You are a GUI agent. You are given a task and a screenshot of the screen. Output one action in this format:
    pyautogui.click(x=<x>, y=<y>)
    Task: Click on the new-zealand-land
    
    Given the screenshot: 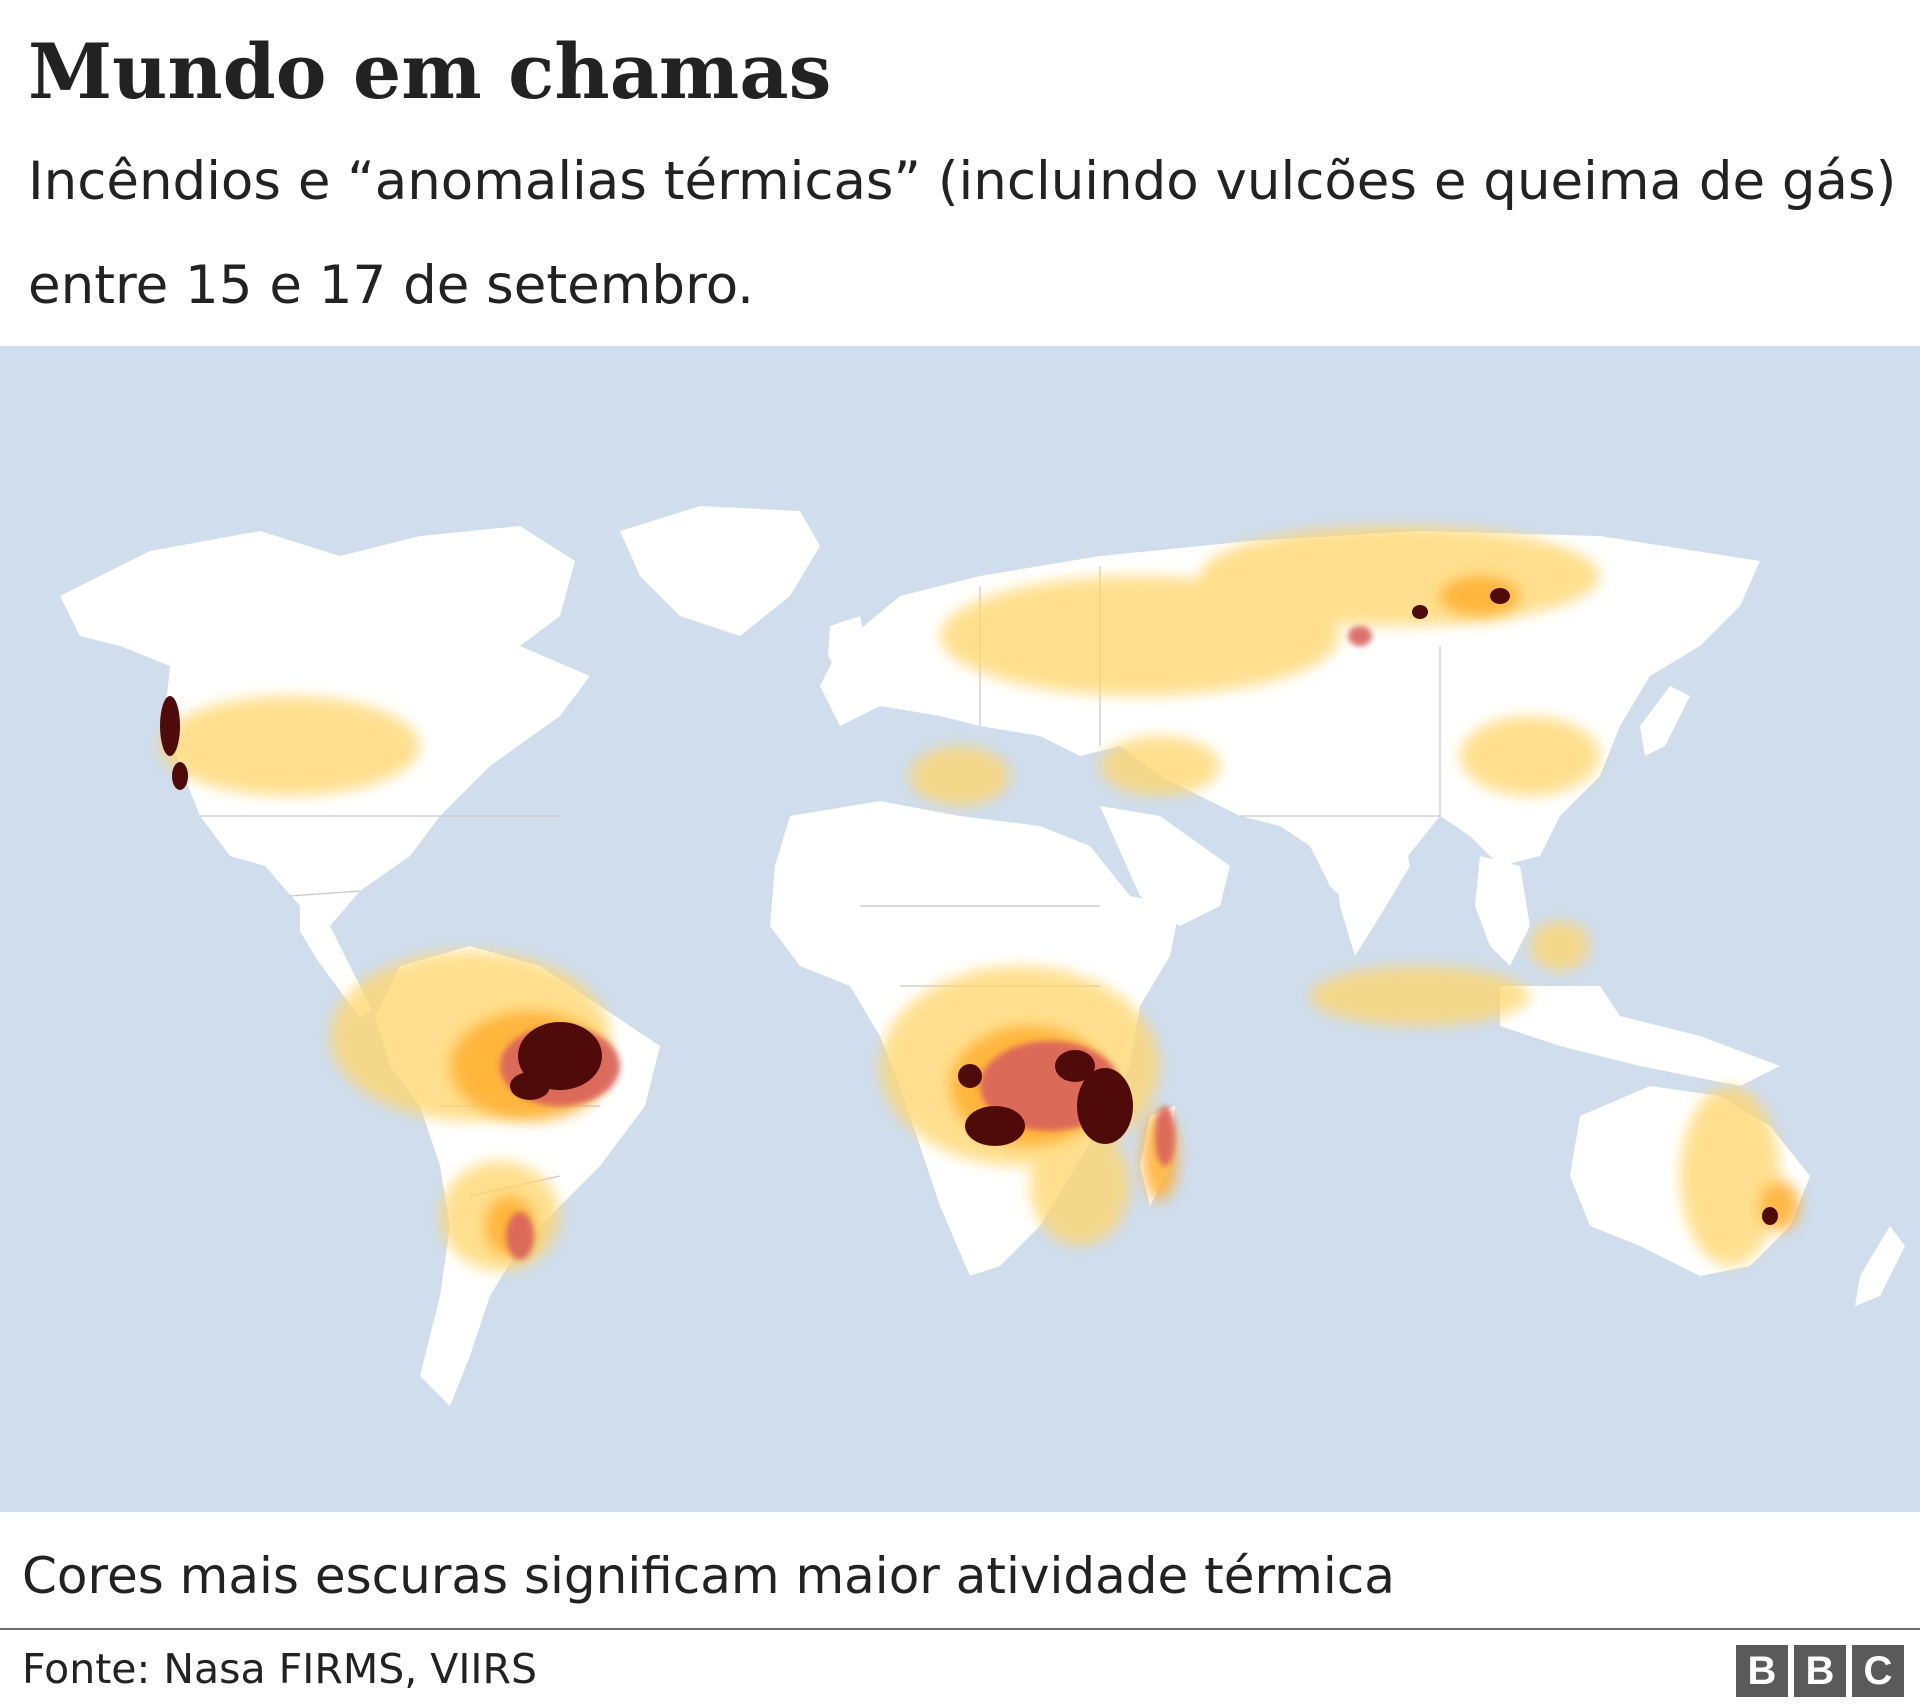 What is the action you would take?
    pyautogui.click(x=1880, y=1266)
    